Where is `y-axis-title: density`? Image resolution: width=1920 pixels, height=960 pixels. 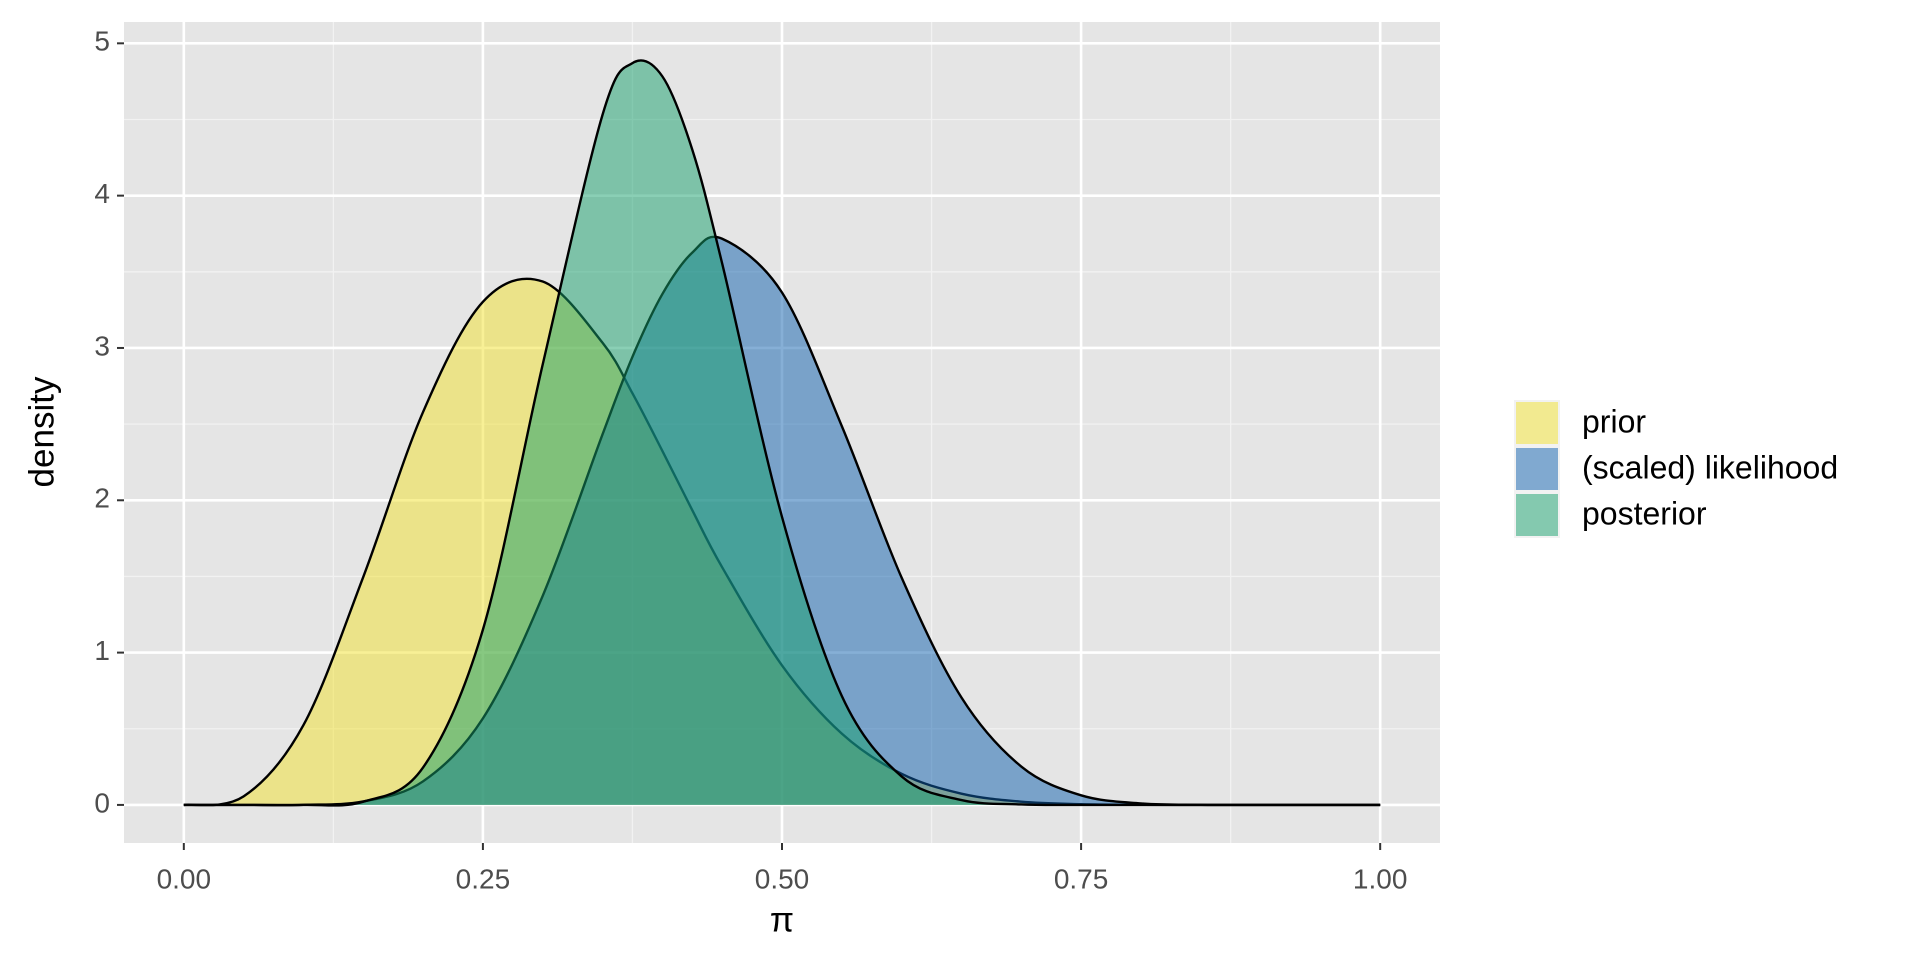 y-axis-title: density is located at coordinates (41, 431).